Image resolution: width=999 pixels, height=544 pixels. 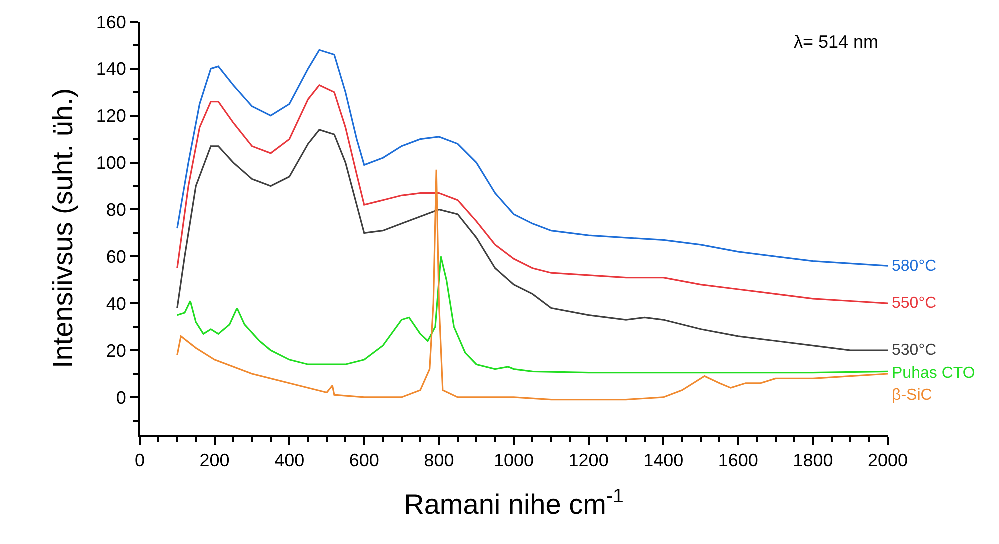 I want to click on y-tick-label: 40, so click(x=116, y=304).